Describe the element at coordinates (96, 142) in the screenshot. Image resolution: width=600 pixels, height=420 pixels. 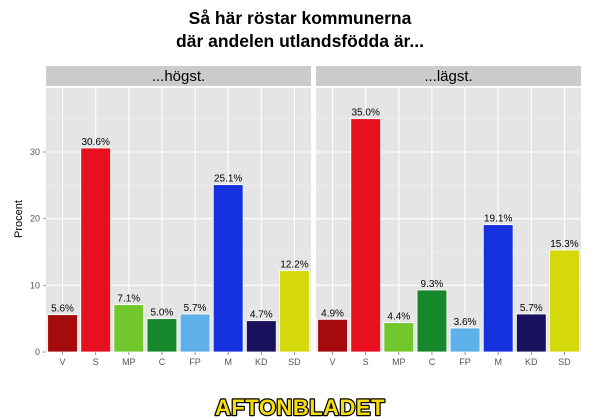
I see `bar-value-label: 30.6%` at that location.